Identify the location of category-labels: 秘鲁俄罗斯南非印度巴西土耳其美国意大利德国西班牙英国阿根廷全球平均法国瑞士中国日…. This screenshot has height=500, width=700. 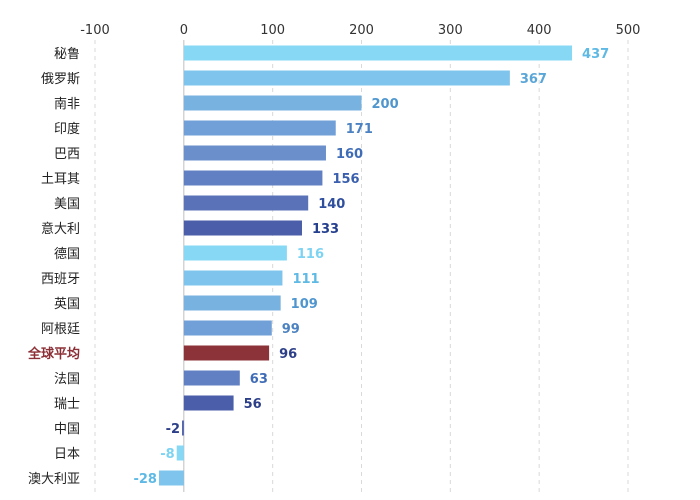
(53, 267).